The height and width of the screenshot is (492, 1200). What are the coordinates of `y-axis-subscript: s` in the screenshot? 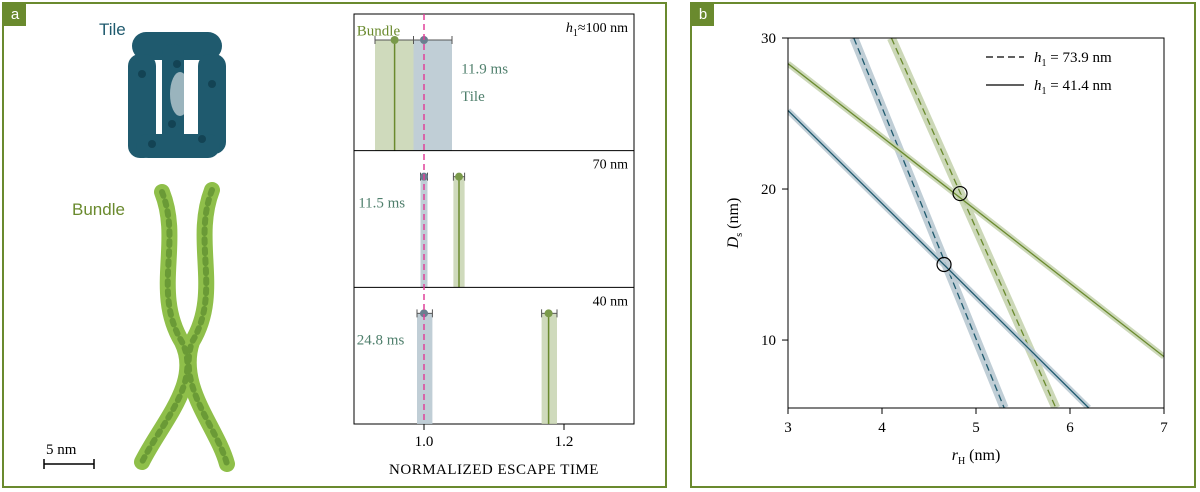 It's located at (739, 235).